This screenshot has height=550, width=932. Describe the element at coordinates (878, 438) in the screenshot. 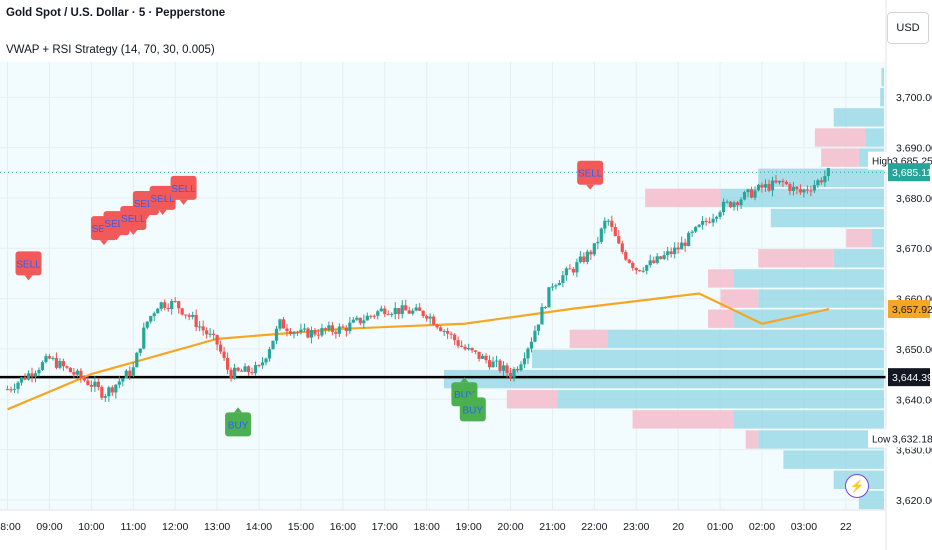

I see `low-price-badge-caption-bg` at that location.